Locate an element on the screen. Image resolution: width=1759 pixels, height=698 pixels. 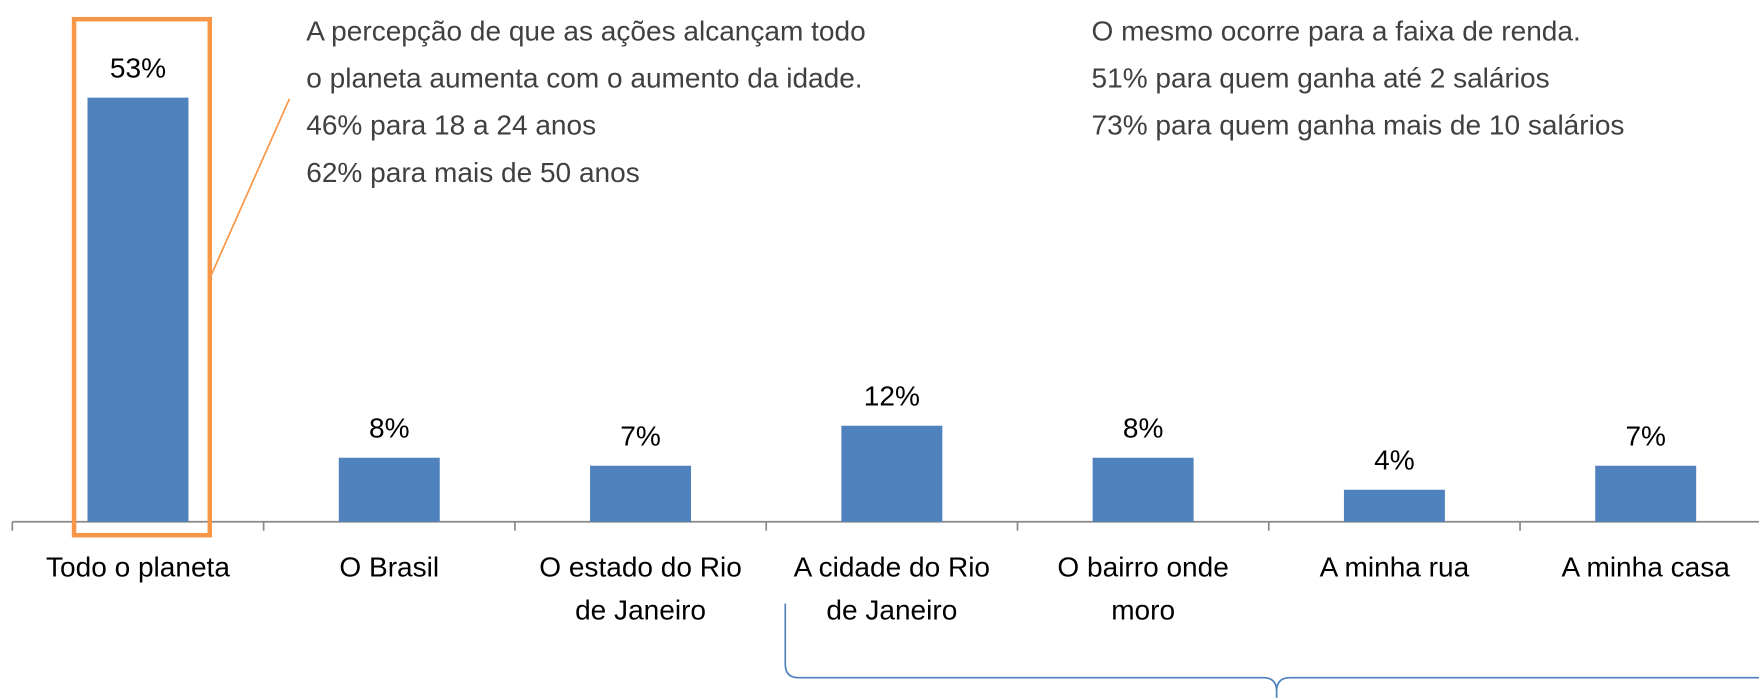
x-tick-label: A minha rua is located at coordinates (1395, 567).